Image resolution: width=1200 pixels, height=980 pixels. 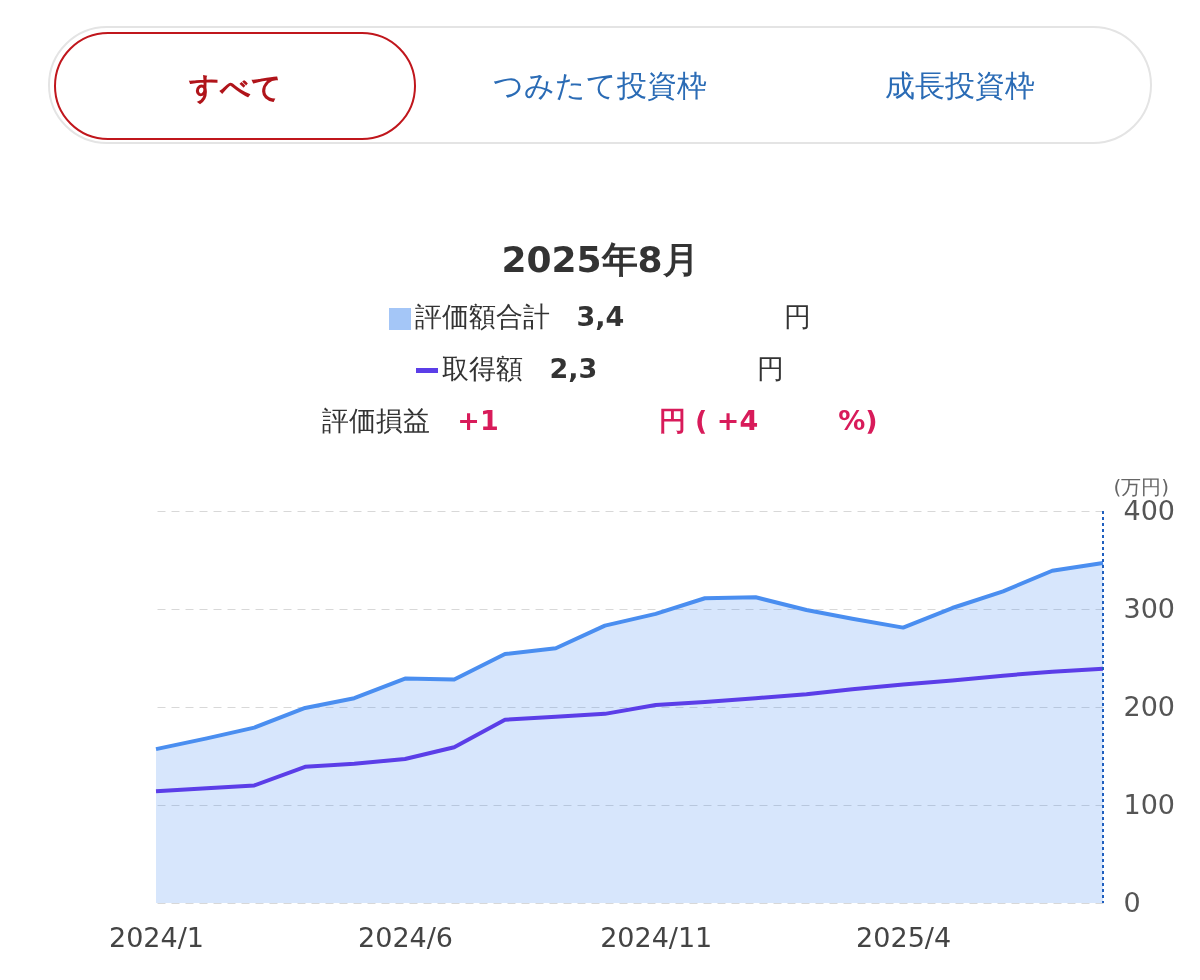 What do you see at coordinates (1149, 804) in the screenshot?
I see `y-tick-label: 100` at bounding box center [1149, 804].